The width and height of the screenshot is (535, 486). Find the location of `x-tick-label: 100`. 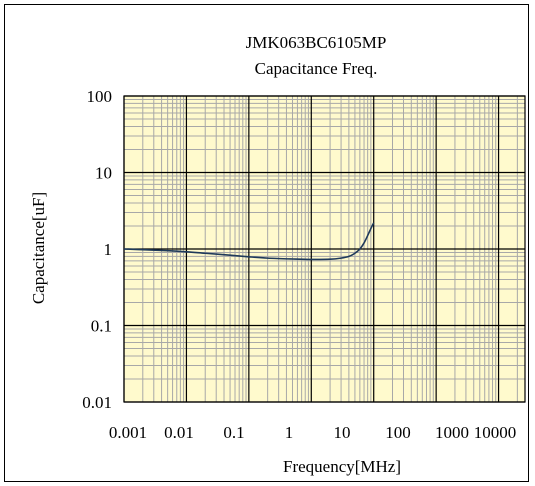

x-tick-label: 100 is located at coordinates (398, 432).